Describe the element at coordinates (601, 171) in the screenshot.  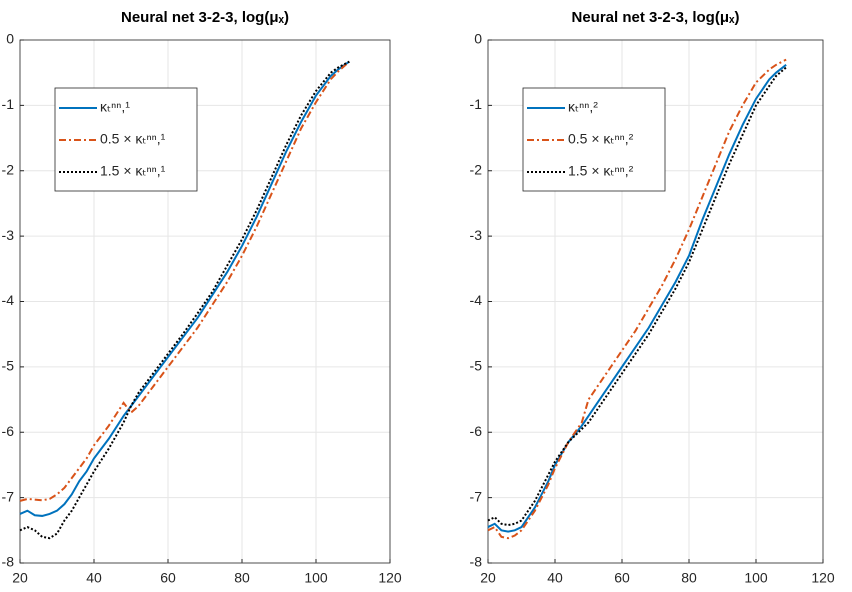
I see `legend-label: 1.5 × κₜⁿⁿ,²` at that location.